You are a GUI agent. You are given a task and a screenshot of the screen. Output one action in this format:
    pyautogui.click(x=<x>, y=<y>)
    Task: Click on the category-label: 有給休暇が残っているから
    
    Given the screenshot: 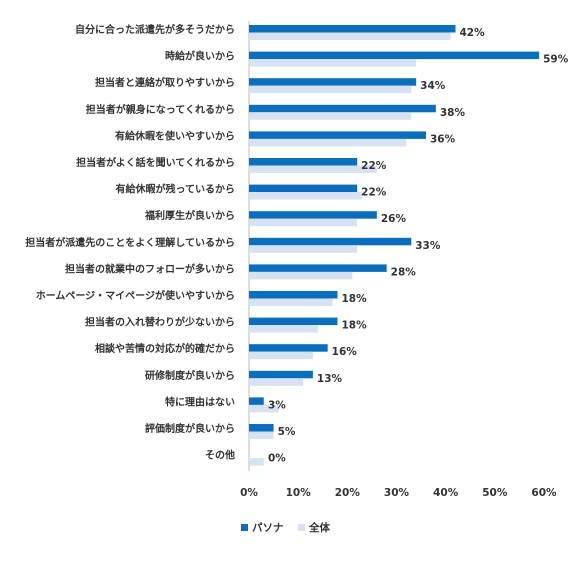 What is the action you would take?
    pyautogui.click(x=176, y=189)
    